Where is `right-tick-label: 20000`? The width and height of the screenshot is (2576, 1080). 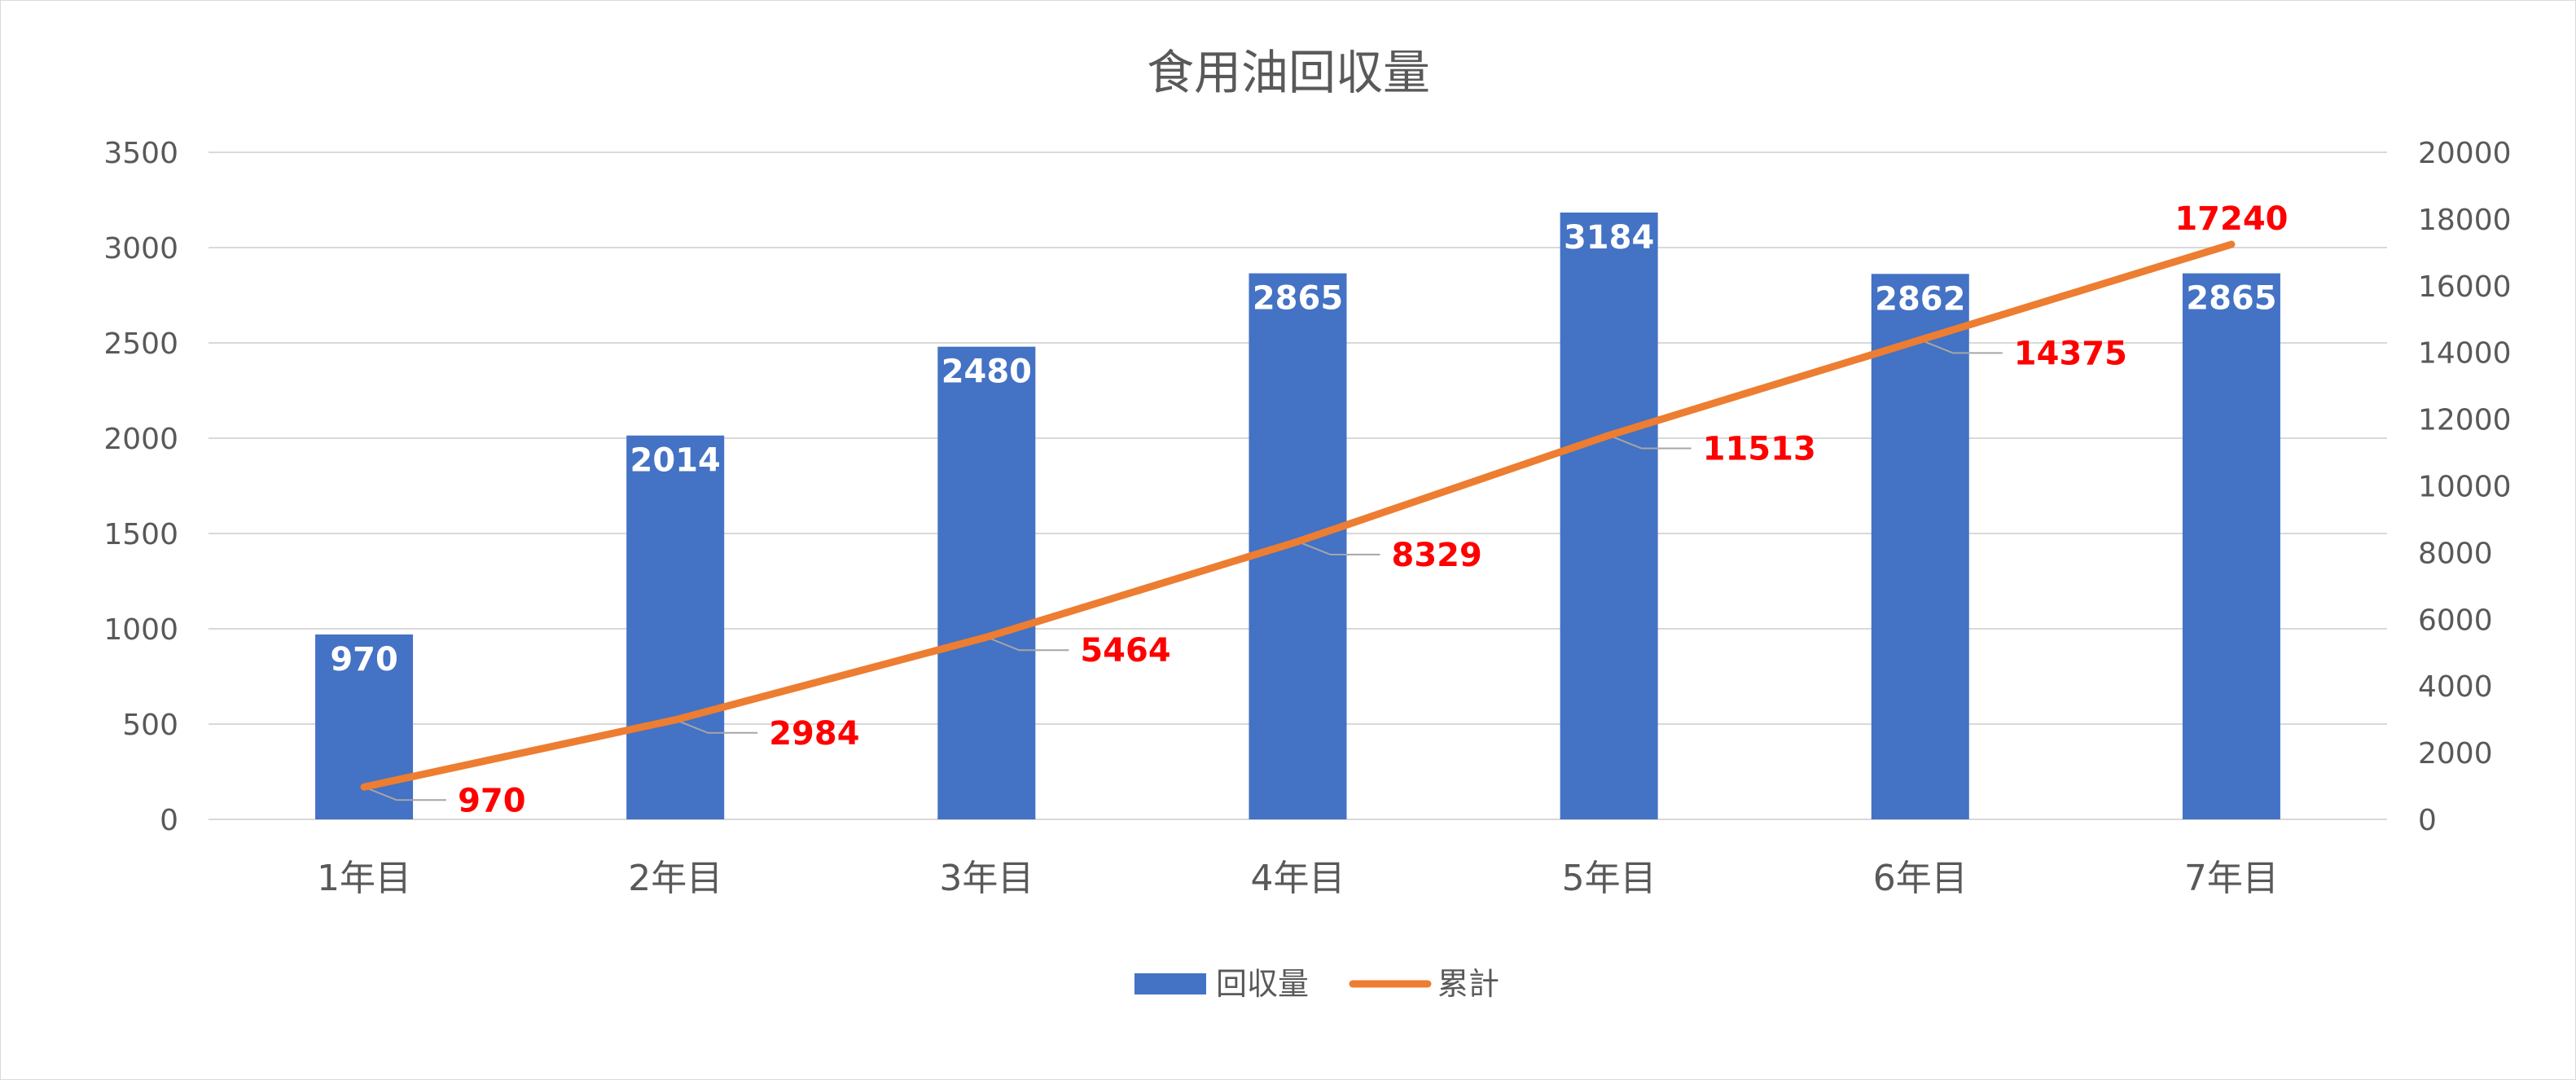
right-tick-label: 20000 is located at coordinates (2465, 153).